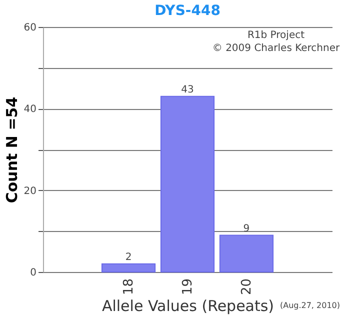 The width and height of the screenshot is (350, 320). I want to click on annotation: © 2009 Charles Kerchner, so click(276, 48).